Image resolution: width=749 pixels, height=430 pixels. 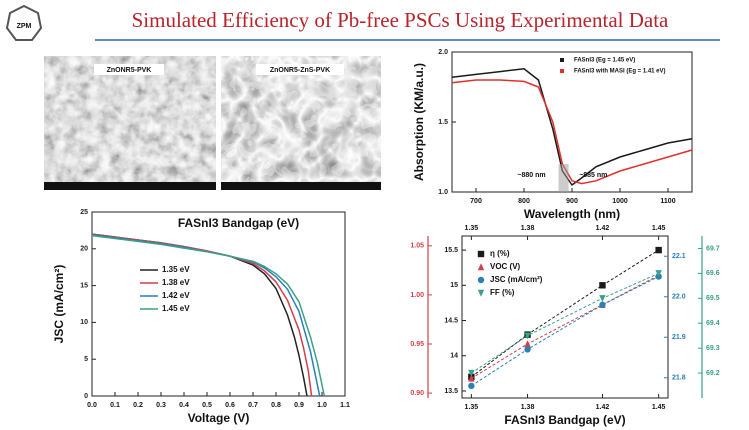 What do you see at coordinates (443, 122) in the screenshot?
I see `y-tick-label: 1.5` at bounding box center [443, 122].